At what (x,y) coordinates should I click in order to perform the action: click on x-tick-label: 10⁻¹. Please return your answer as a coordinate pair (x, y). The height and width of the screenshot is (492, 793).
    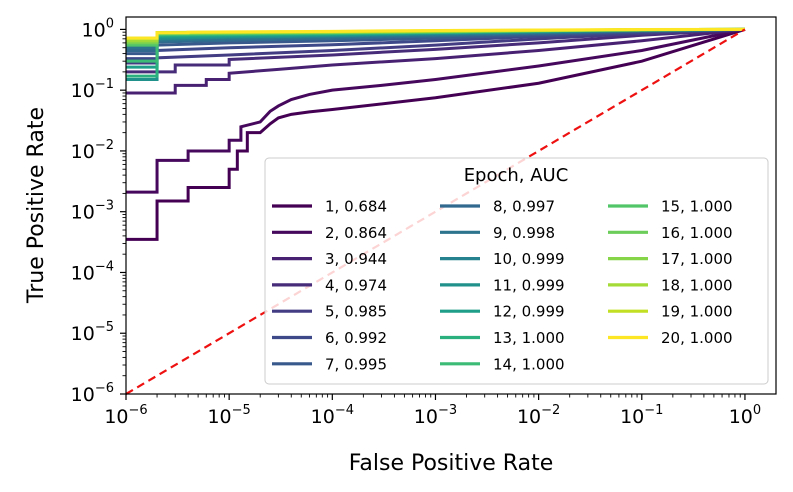
    Looking at the image, I should click on (641, 415).